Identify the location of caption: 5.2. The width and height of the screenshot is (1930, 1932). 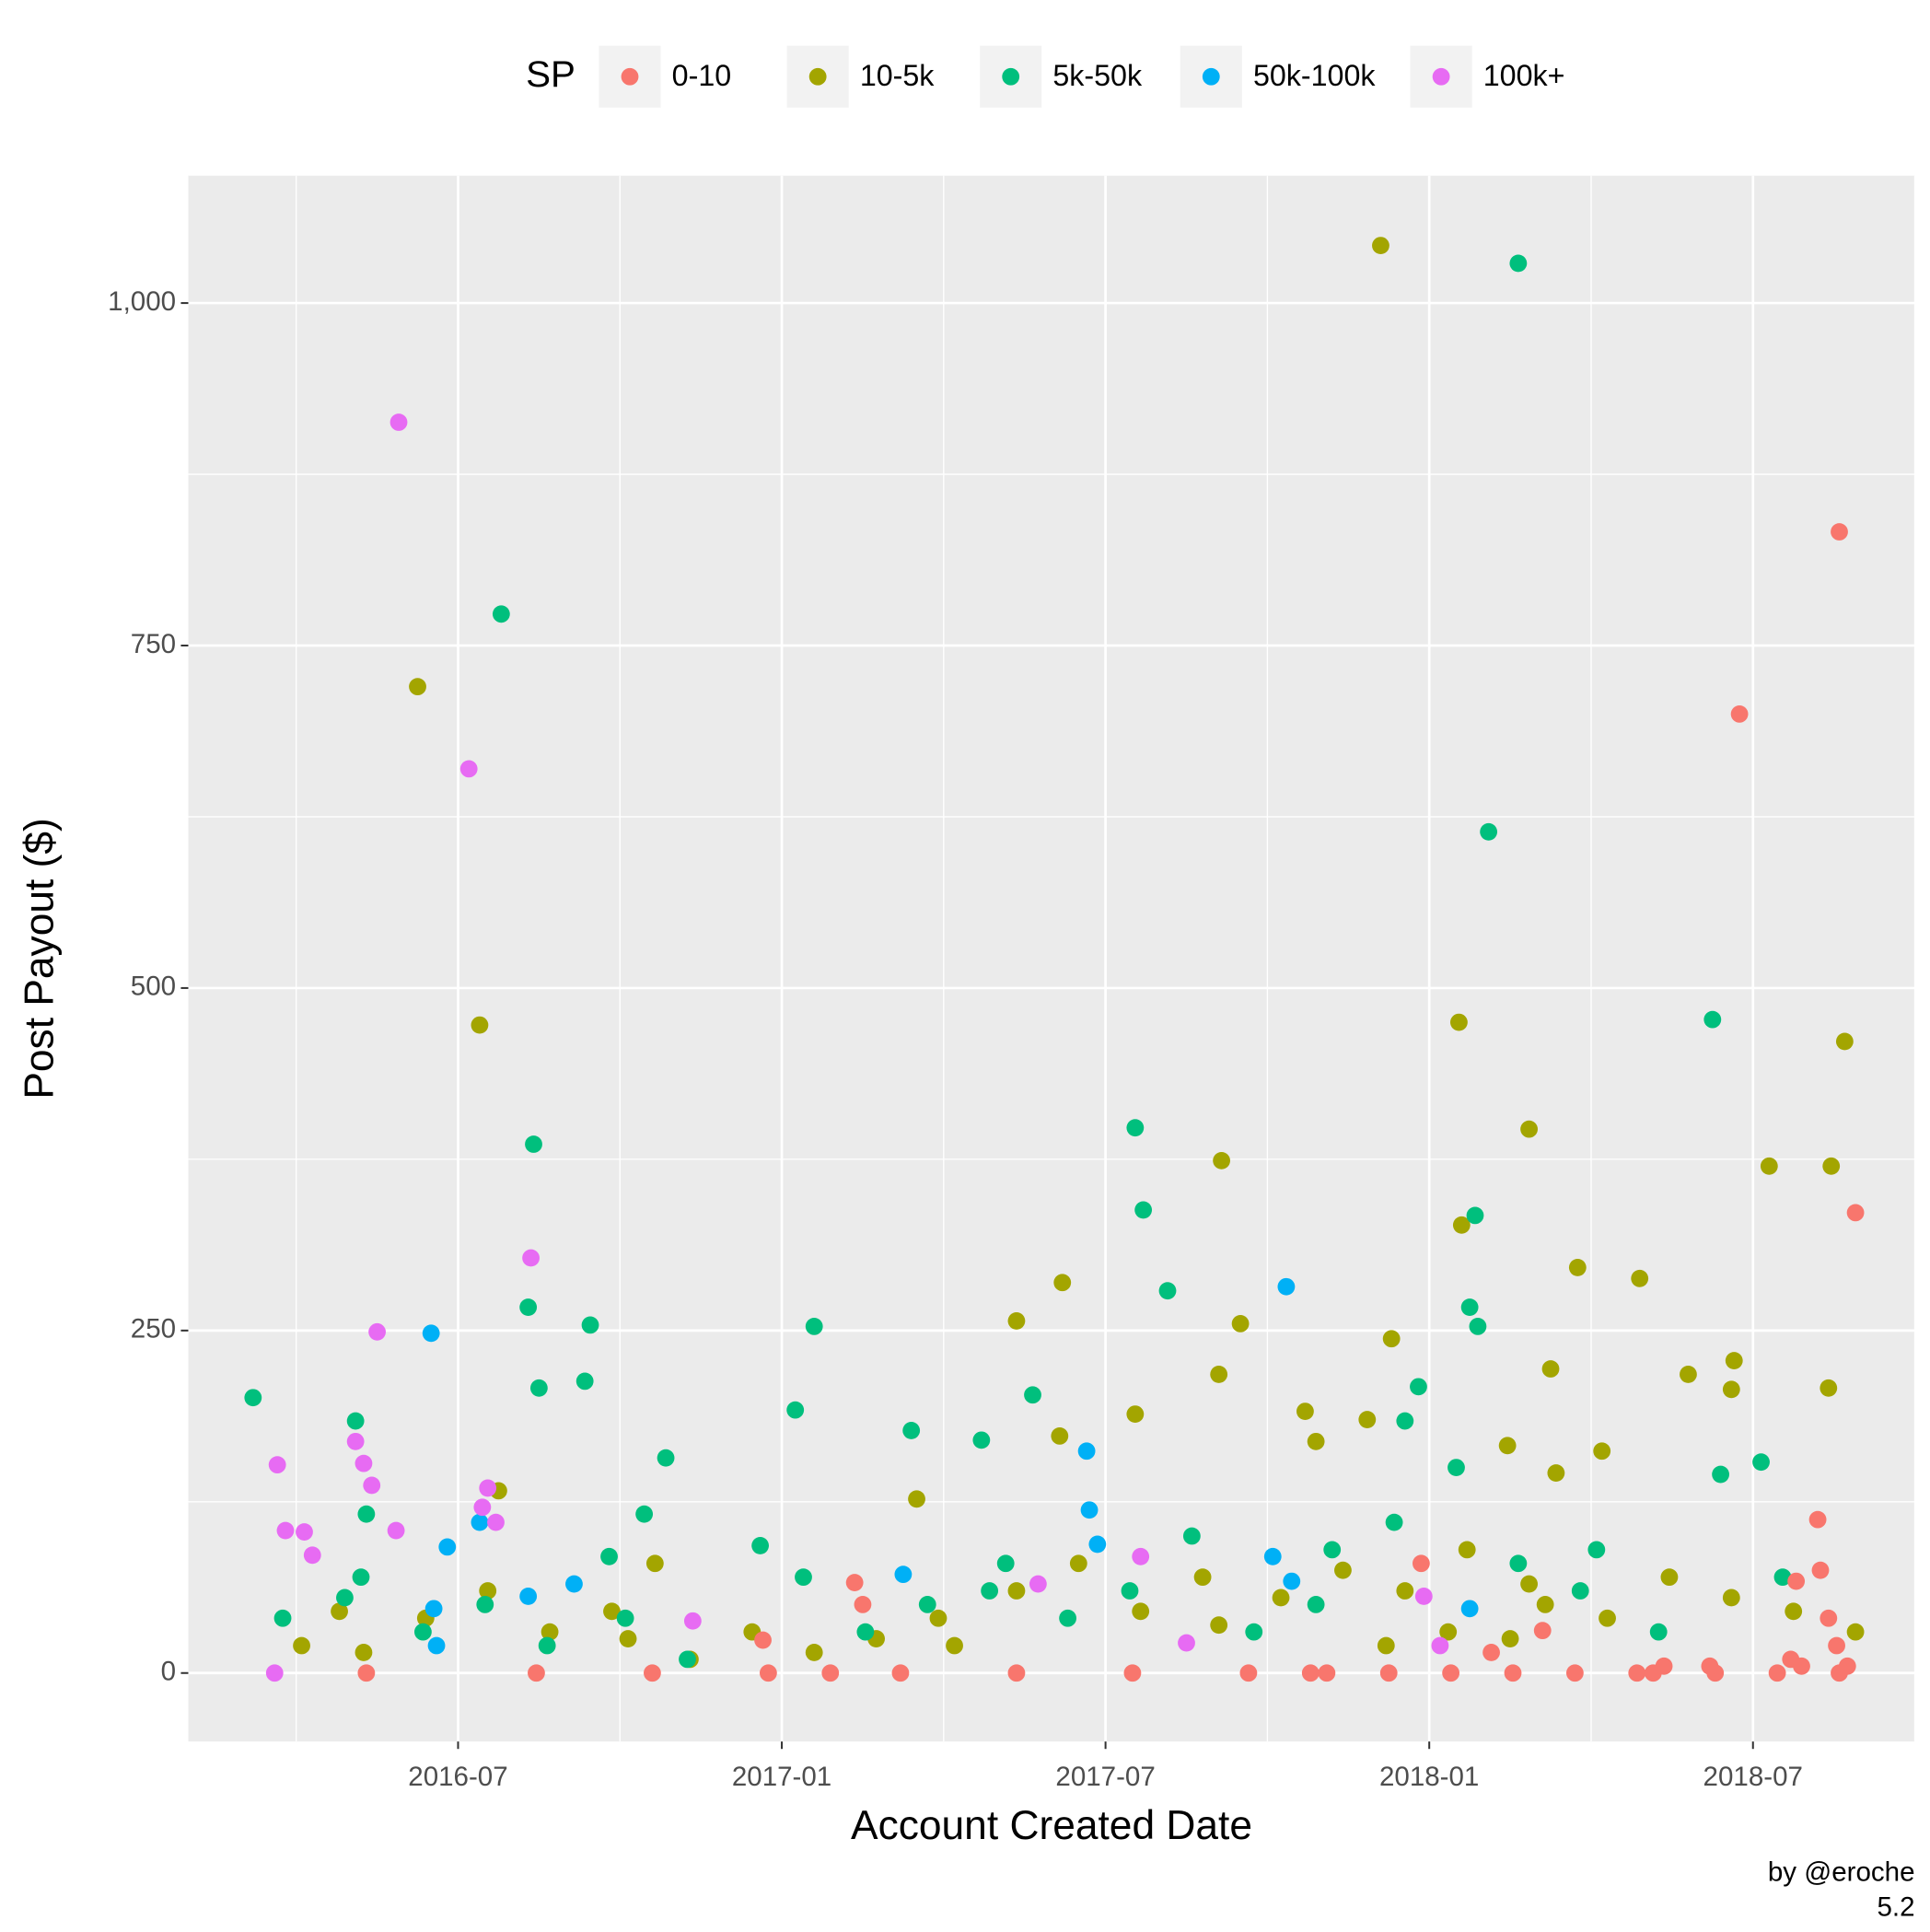
(1895, 1906).